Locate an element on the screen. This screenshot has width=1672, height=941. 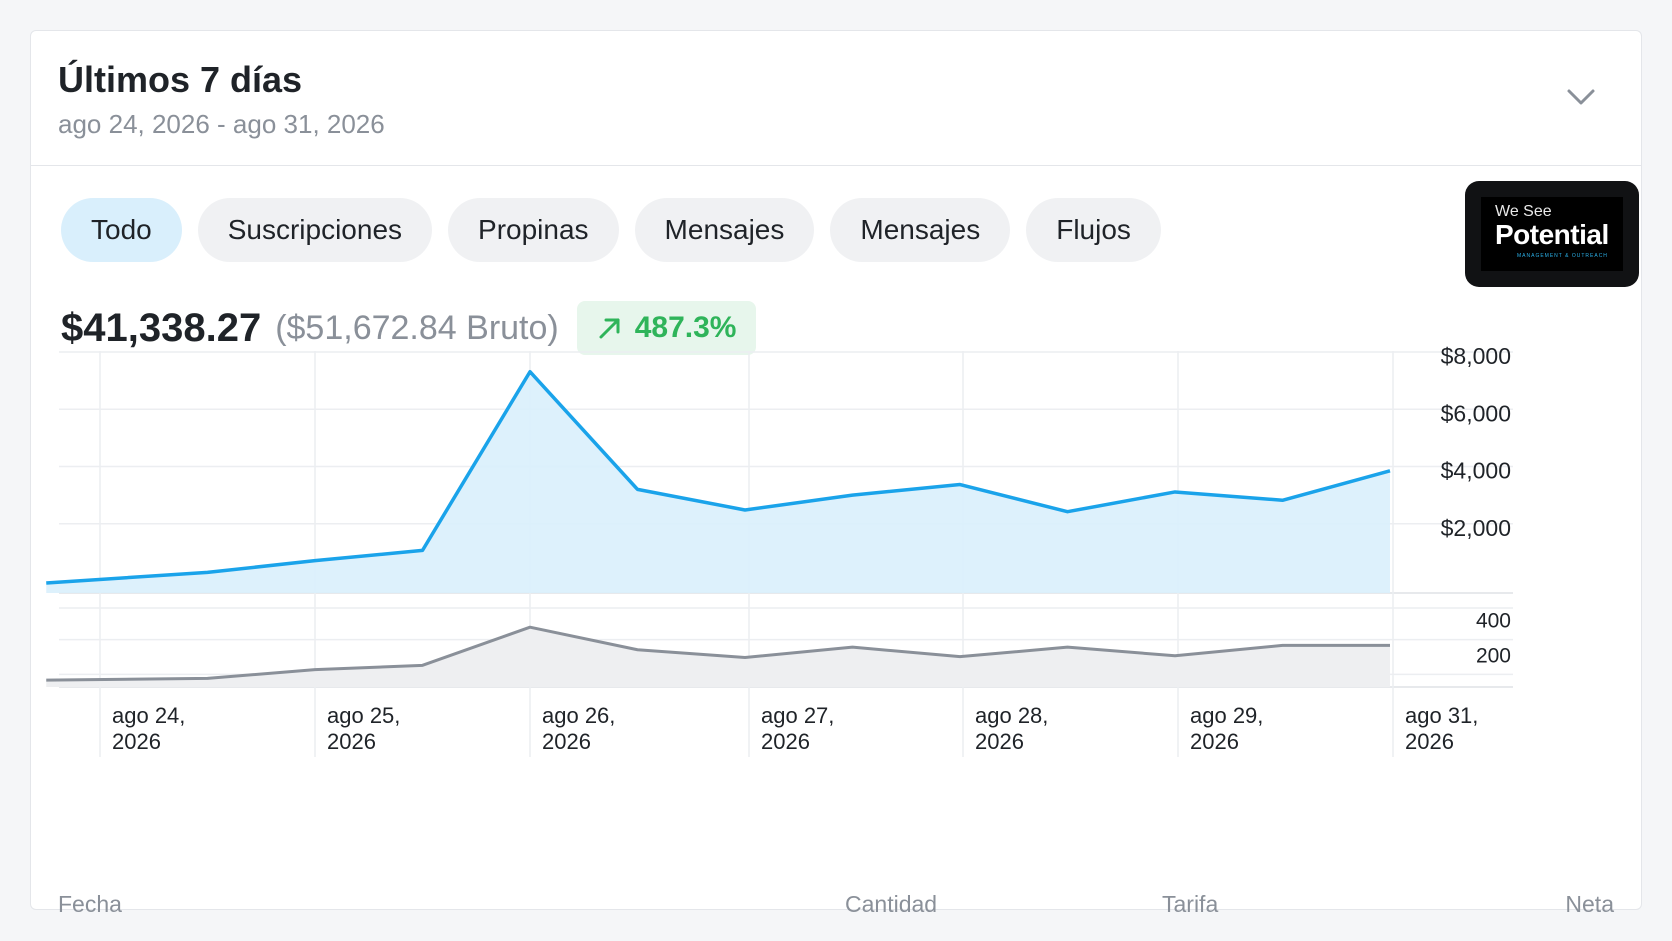
x-tick-label: ago 31, is located at coordinates (1441, 715).